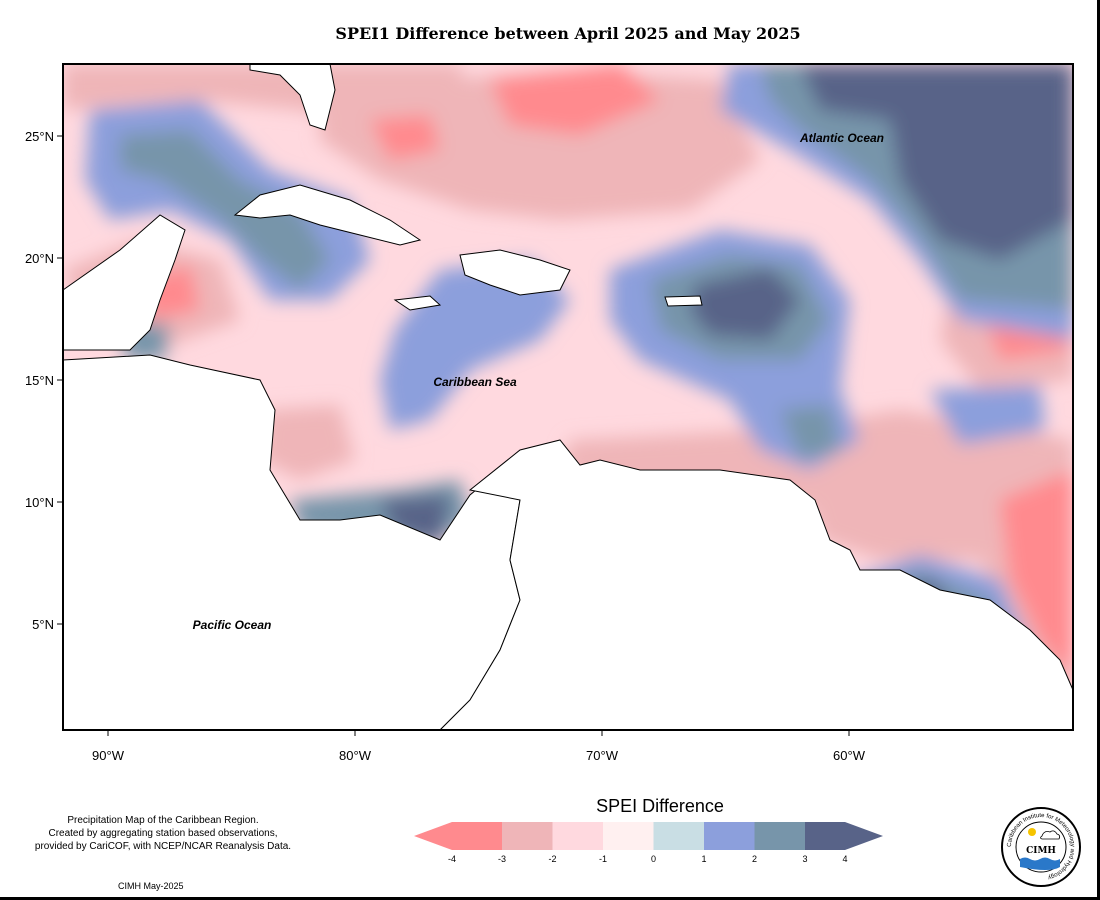 This screenshot has height=900, width=1100. I want to click on field-neg-east-low-core, so click(1036, 575).